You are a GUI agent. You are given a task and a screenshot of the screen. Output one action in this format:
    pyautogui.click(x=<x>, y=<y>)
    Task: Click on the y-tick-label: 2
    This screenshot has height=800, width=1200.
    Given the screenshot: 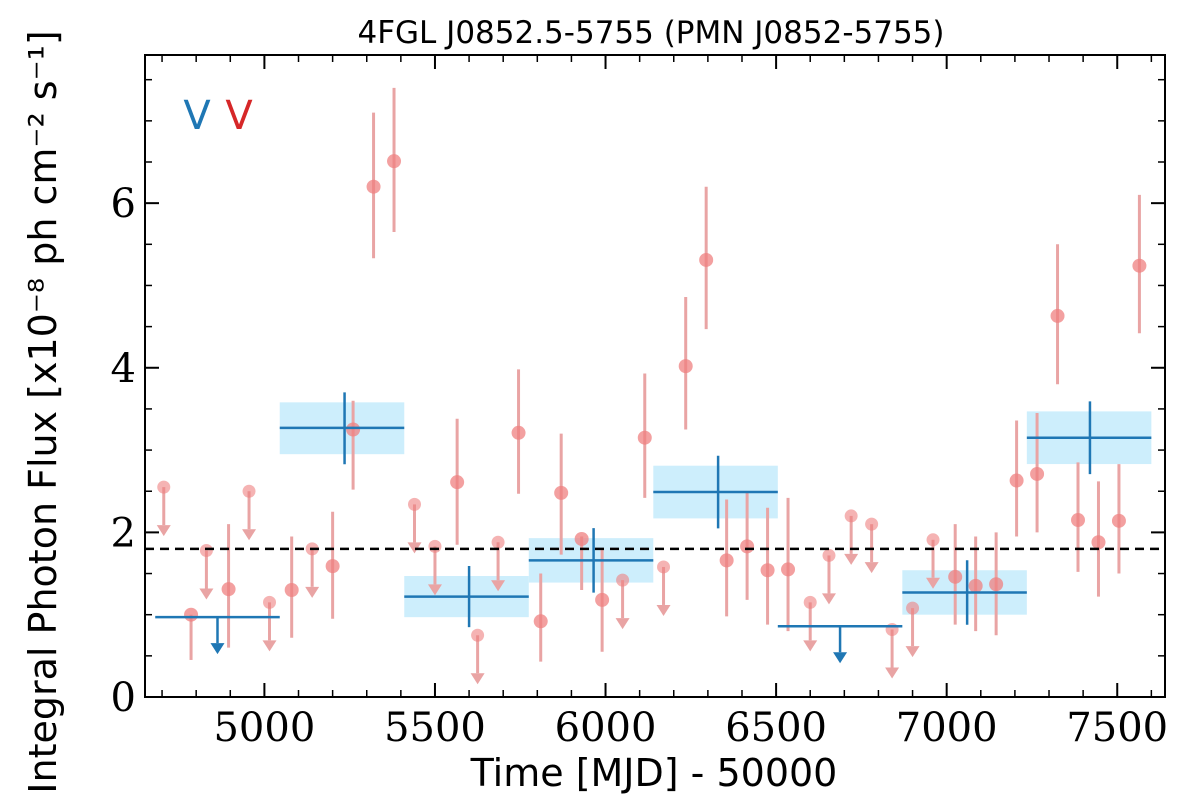 What is the action you would take?
    pyautogui.click(x=123, y=533)
    